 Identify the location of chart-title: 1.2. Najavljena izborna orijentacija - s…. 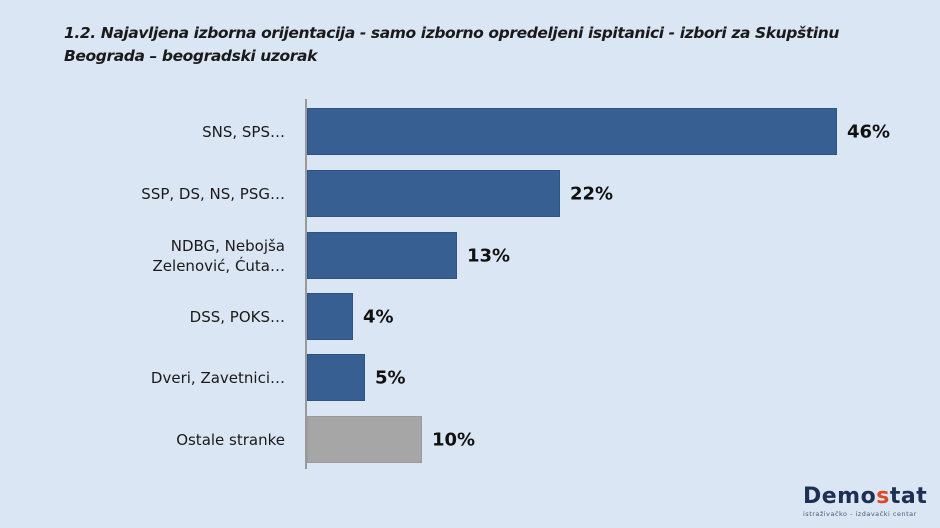
(452, 44).